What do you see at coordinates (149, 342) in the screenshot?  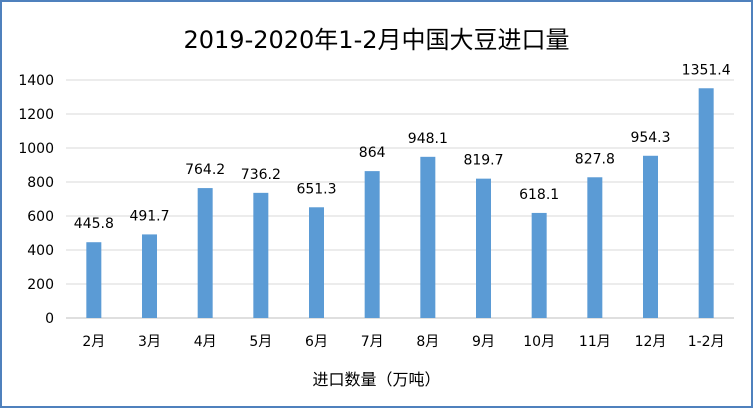 I see `x-tick-label: 3月` at bounding box center [149, 342].